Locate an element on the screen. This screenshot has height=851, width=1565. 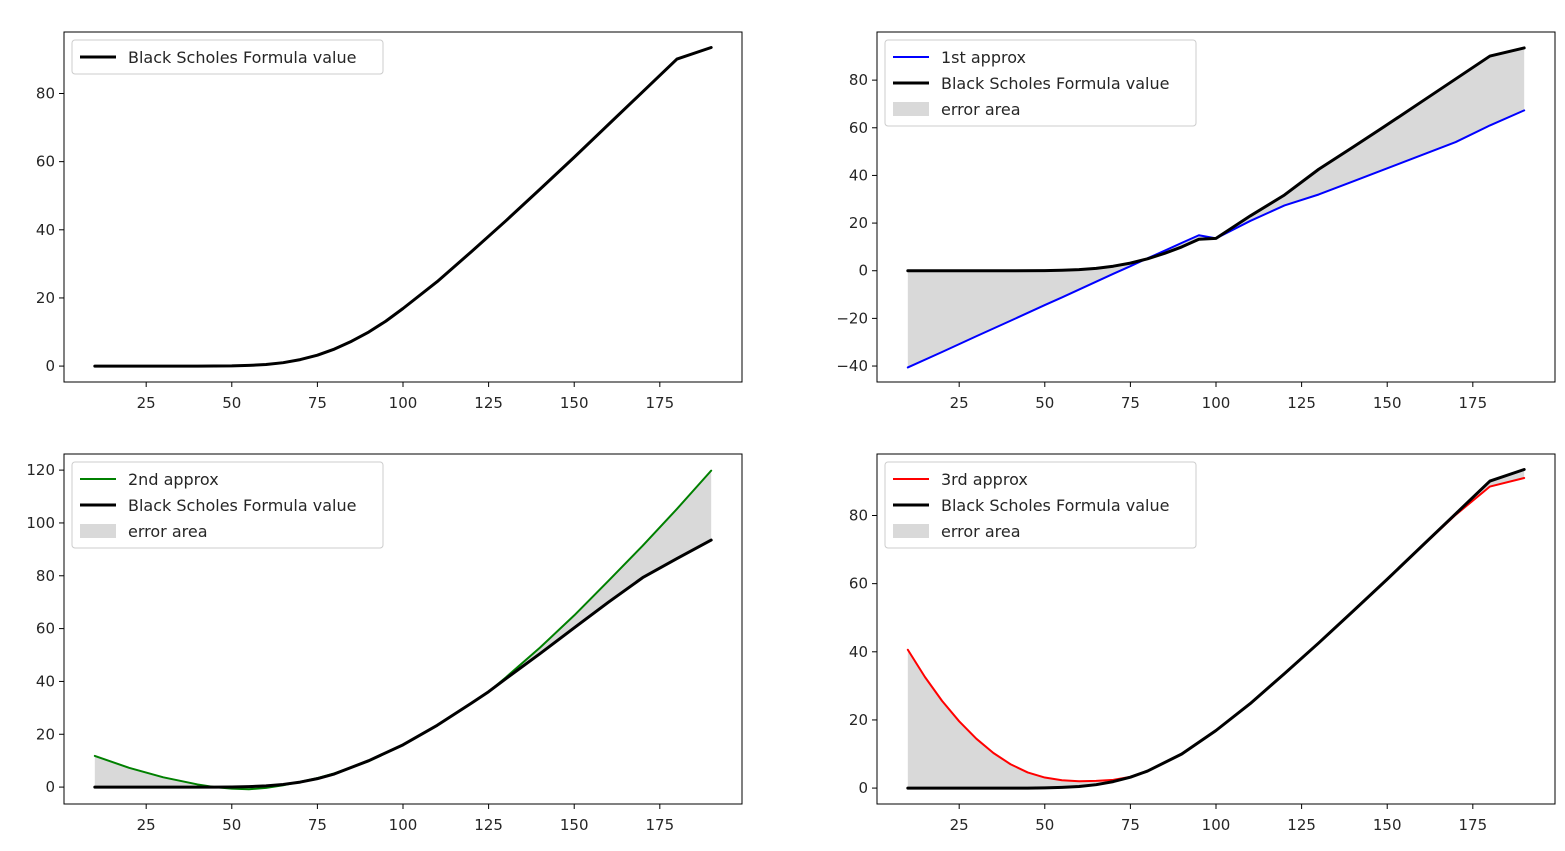
y-tick-label: −20 is located at coordinates (852, 318).